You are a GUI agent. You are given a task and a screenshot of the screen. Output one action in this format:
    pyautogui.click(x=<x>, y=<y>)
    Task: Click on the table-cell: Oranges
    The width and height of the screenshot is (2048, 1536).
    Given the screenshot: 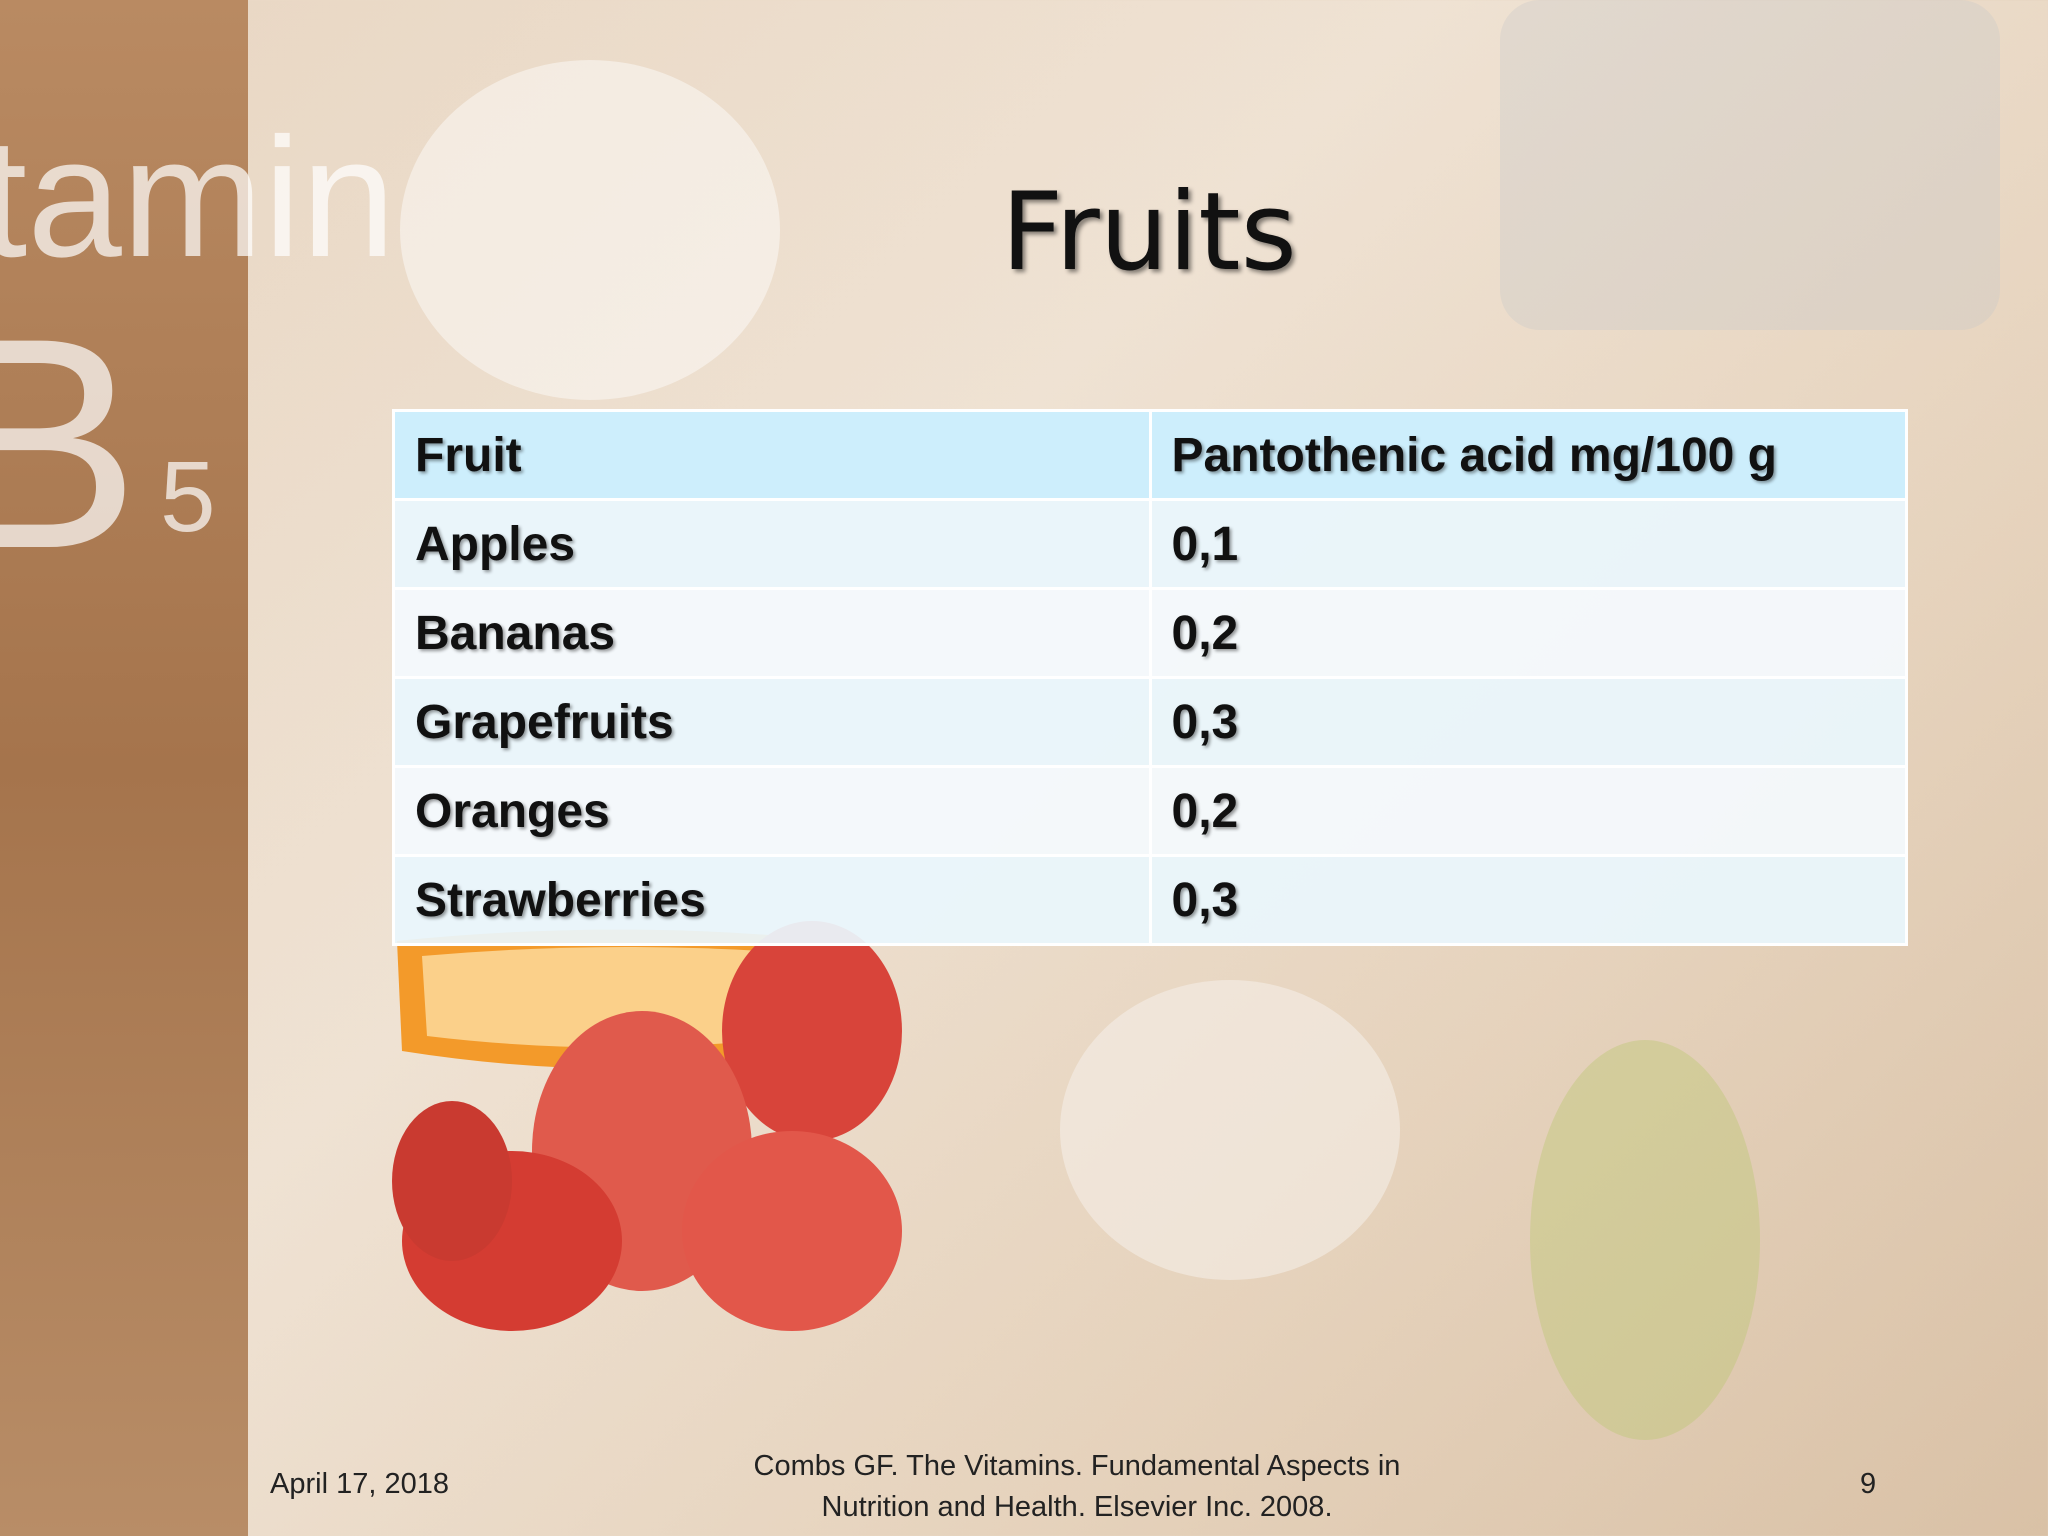 What is the action you would take?
    pyautogui.click(x=772, y=811)
    